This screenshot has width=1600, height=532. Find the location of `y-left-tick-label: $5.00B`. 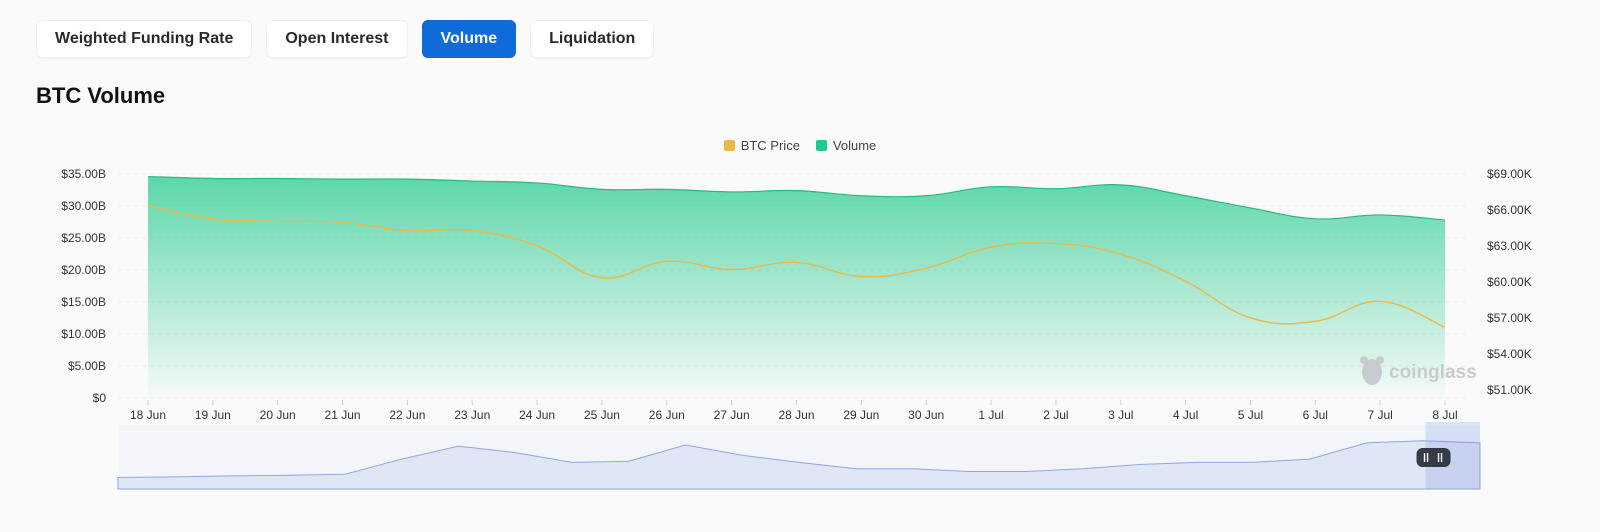

y-left-tick-label: $5.00B is located at coordinates (87, 366).